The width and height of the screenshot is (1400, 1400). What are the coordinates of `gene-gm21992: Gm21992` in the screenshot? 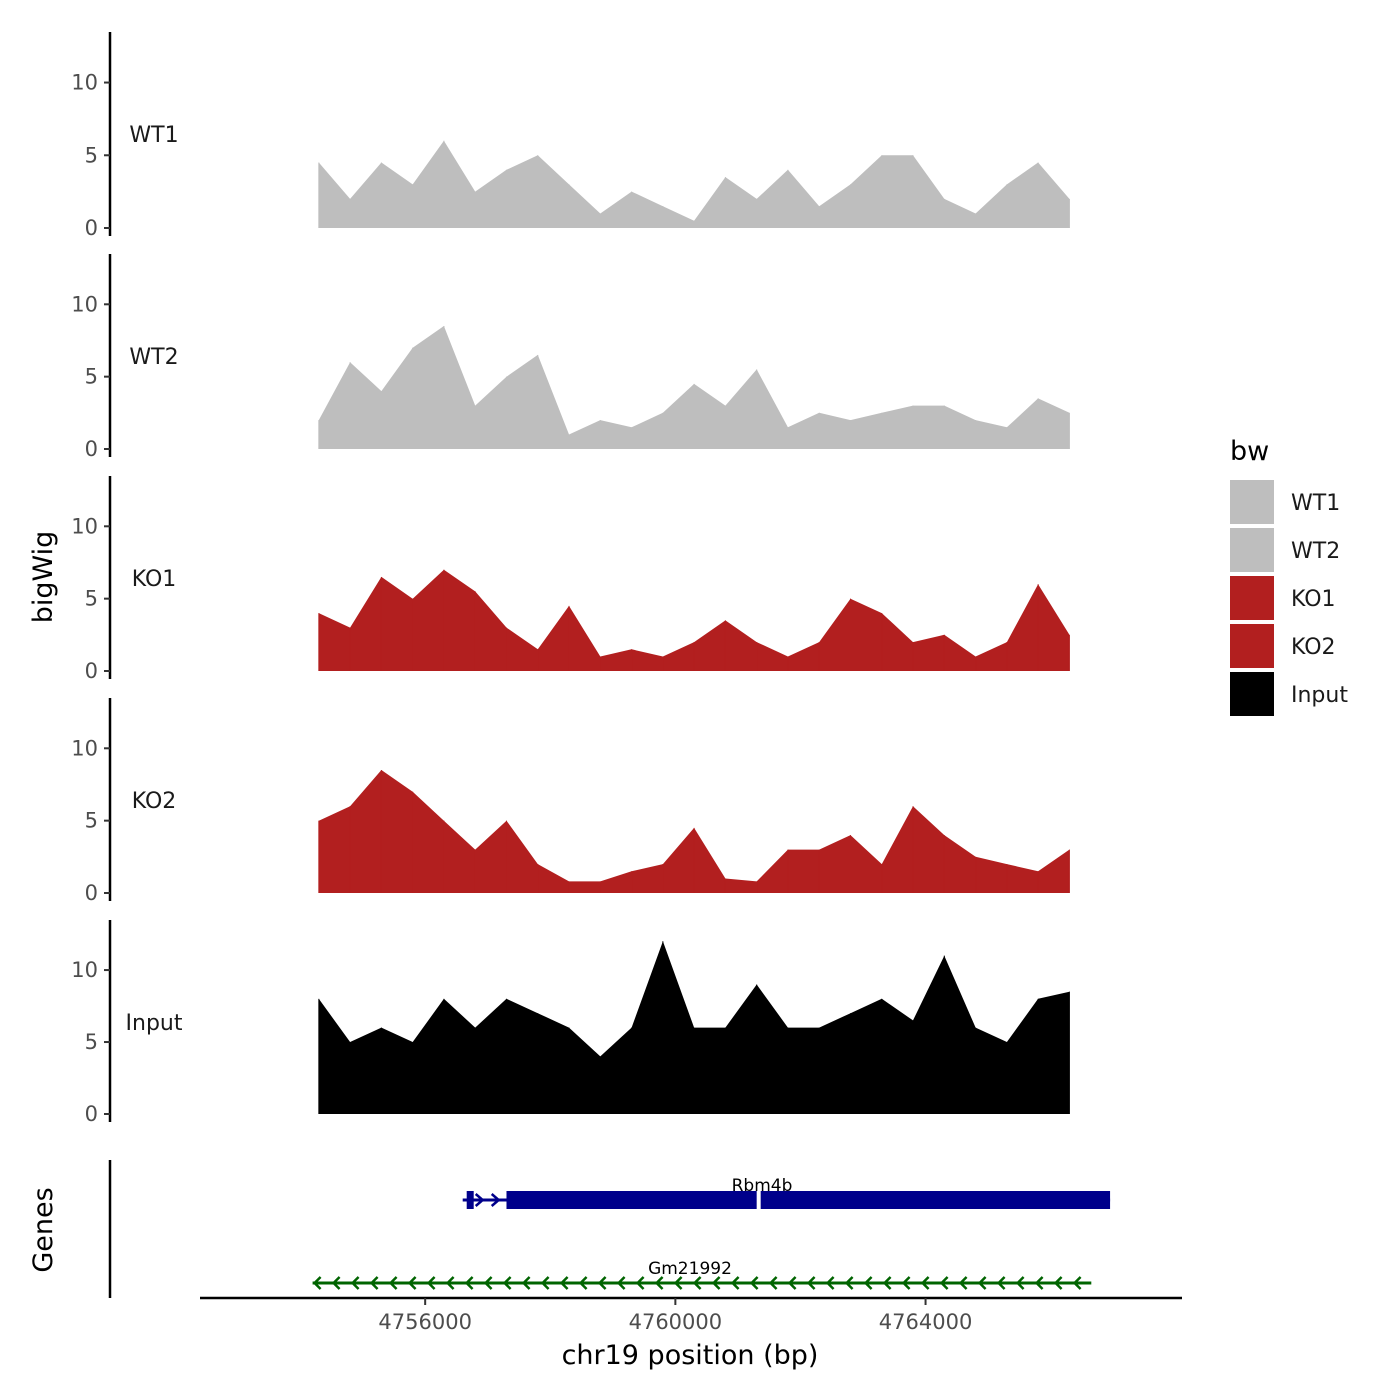 It's located at (702, 1274).